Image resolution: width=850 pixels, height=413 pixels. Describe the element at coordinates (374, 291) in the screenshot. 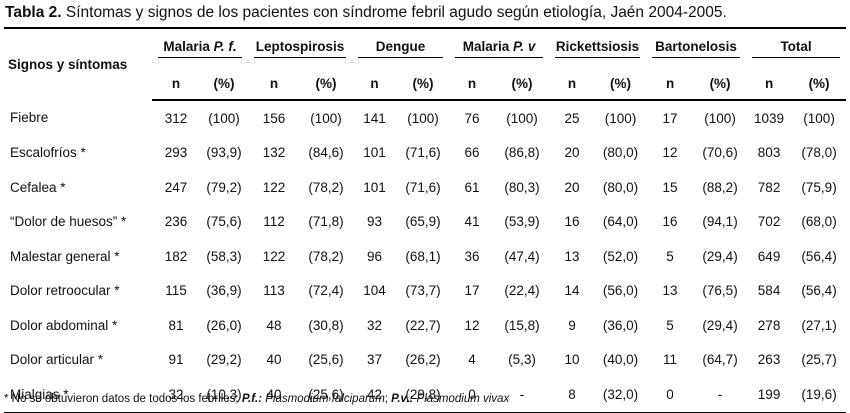

I see `count-cell: 104` at that location.